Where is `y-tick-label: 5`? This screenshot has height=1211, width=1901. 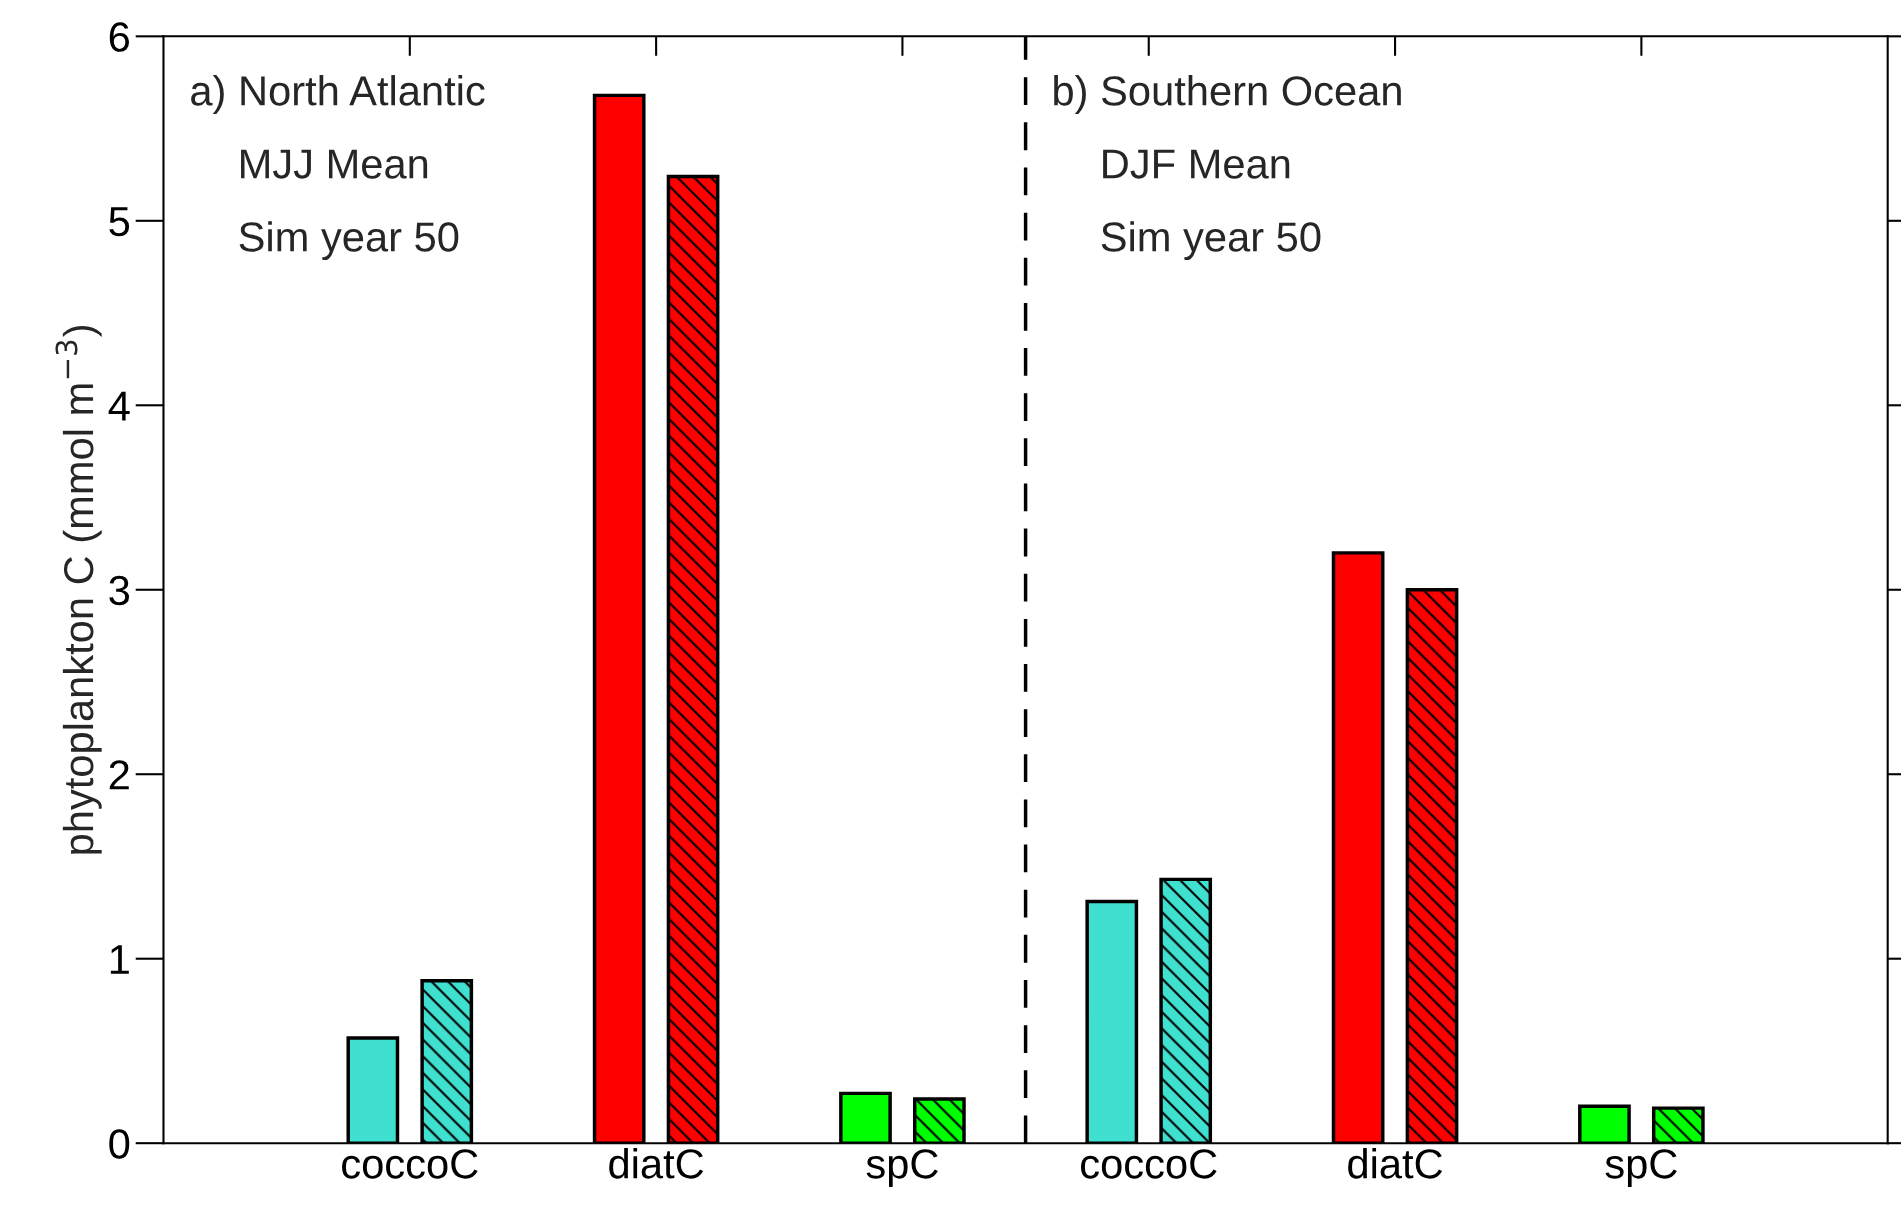
y-tick-label: 5 is located at coordinates (119, 222).